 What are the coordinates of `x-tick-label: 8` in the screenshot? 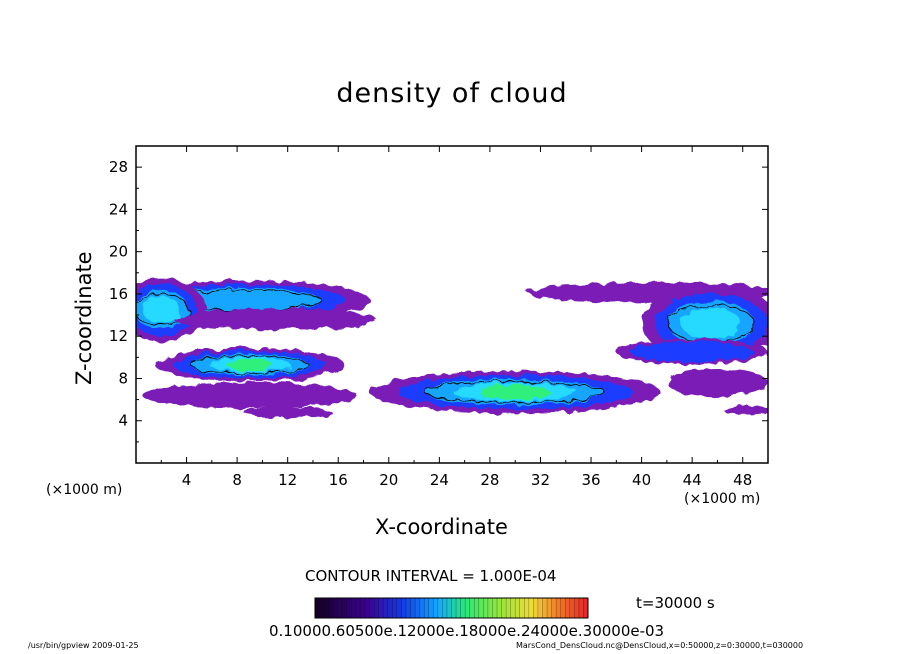 It's located at (237, 480).